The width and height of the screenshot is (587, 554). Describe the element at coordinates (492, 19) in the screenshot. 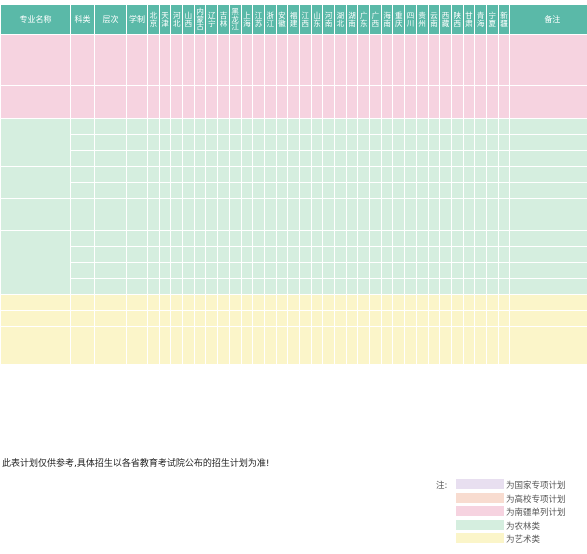

I see `header-cell: 宁夏` at that location.